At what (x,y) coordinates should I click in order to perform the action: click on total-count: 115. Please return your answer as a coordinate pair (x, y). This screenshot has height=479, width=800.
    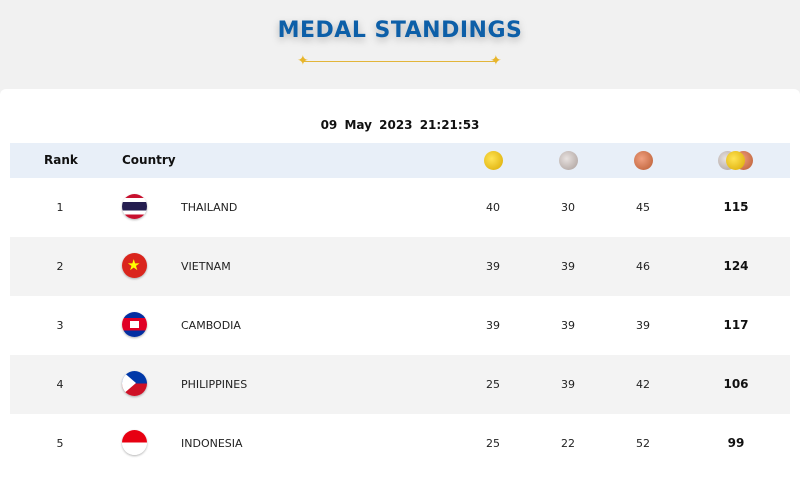
    Looking at the image, I should click on (736, 207).